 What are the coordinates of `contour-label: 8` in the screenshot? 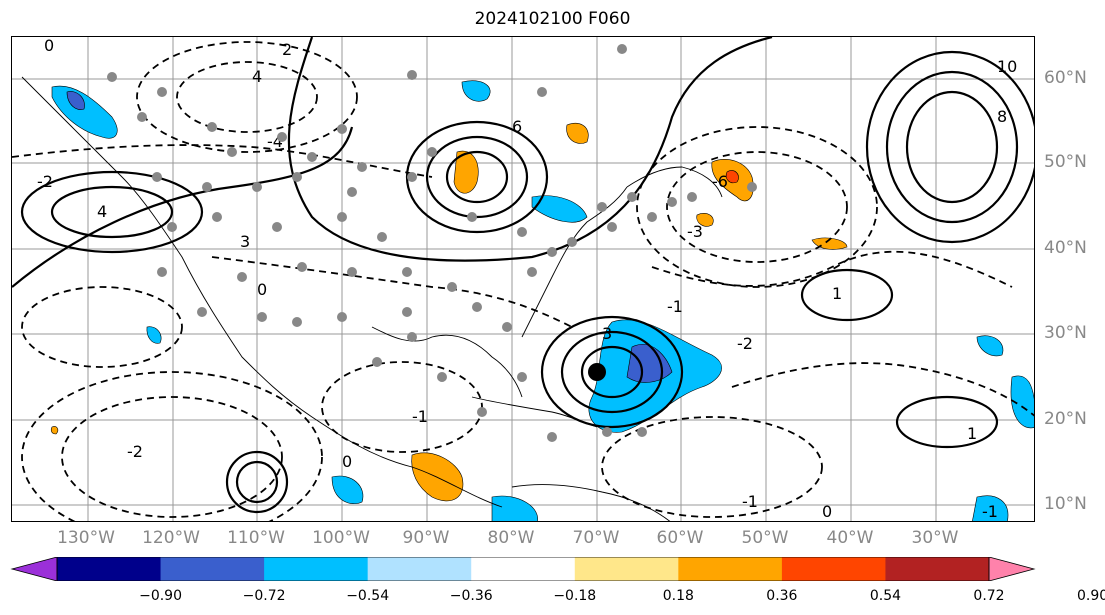 It's located at (1002, 116).